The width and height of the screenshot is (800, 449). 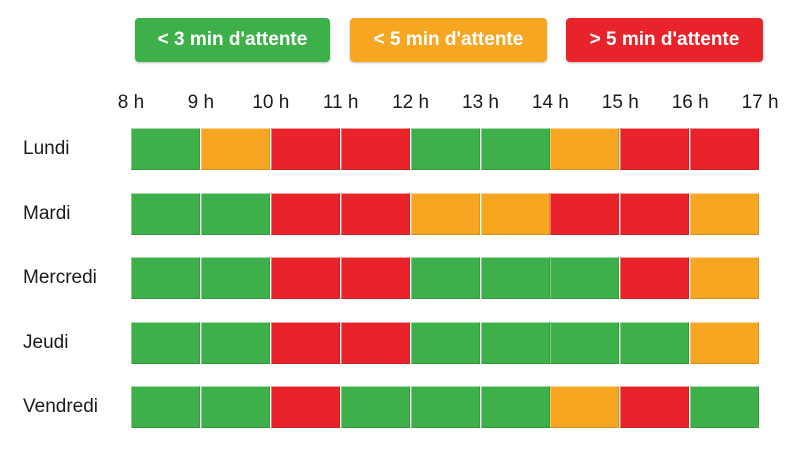 What do you see at coordinates (46, 148) in the screenshot?
I see `day-label: Lundi` at bounding box center [46, 148].